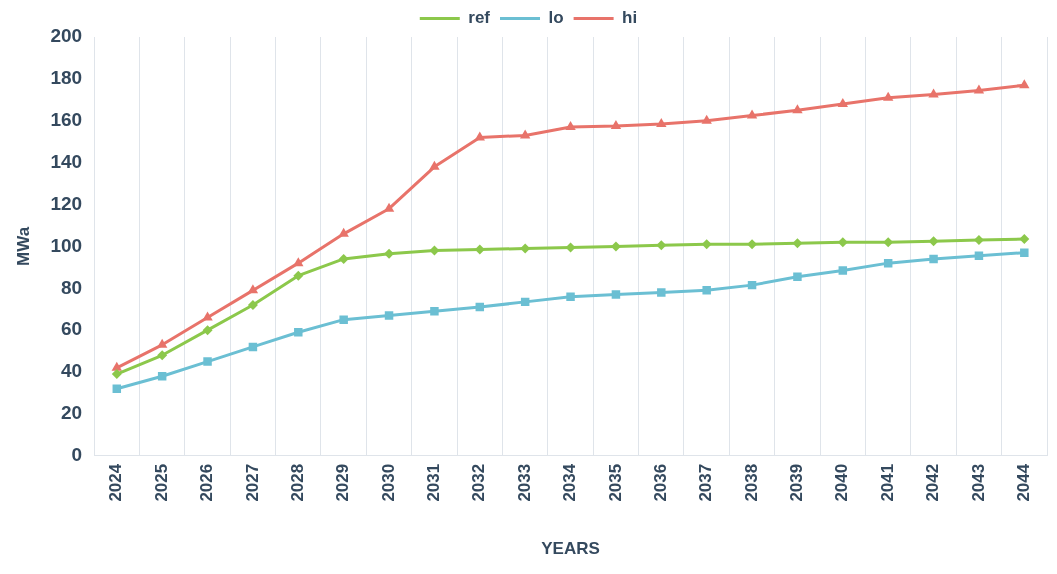 The image size is (1057, 574). I want to click on y-tick-label: 180, so click(66, 78).